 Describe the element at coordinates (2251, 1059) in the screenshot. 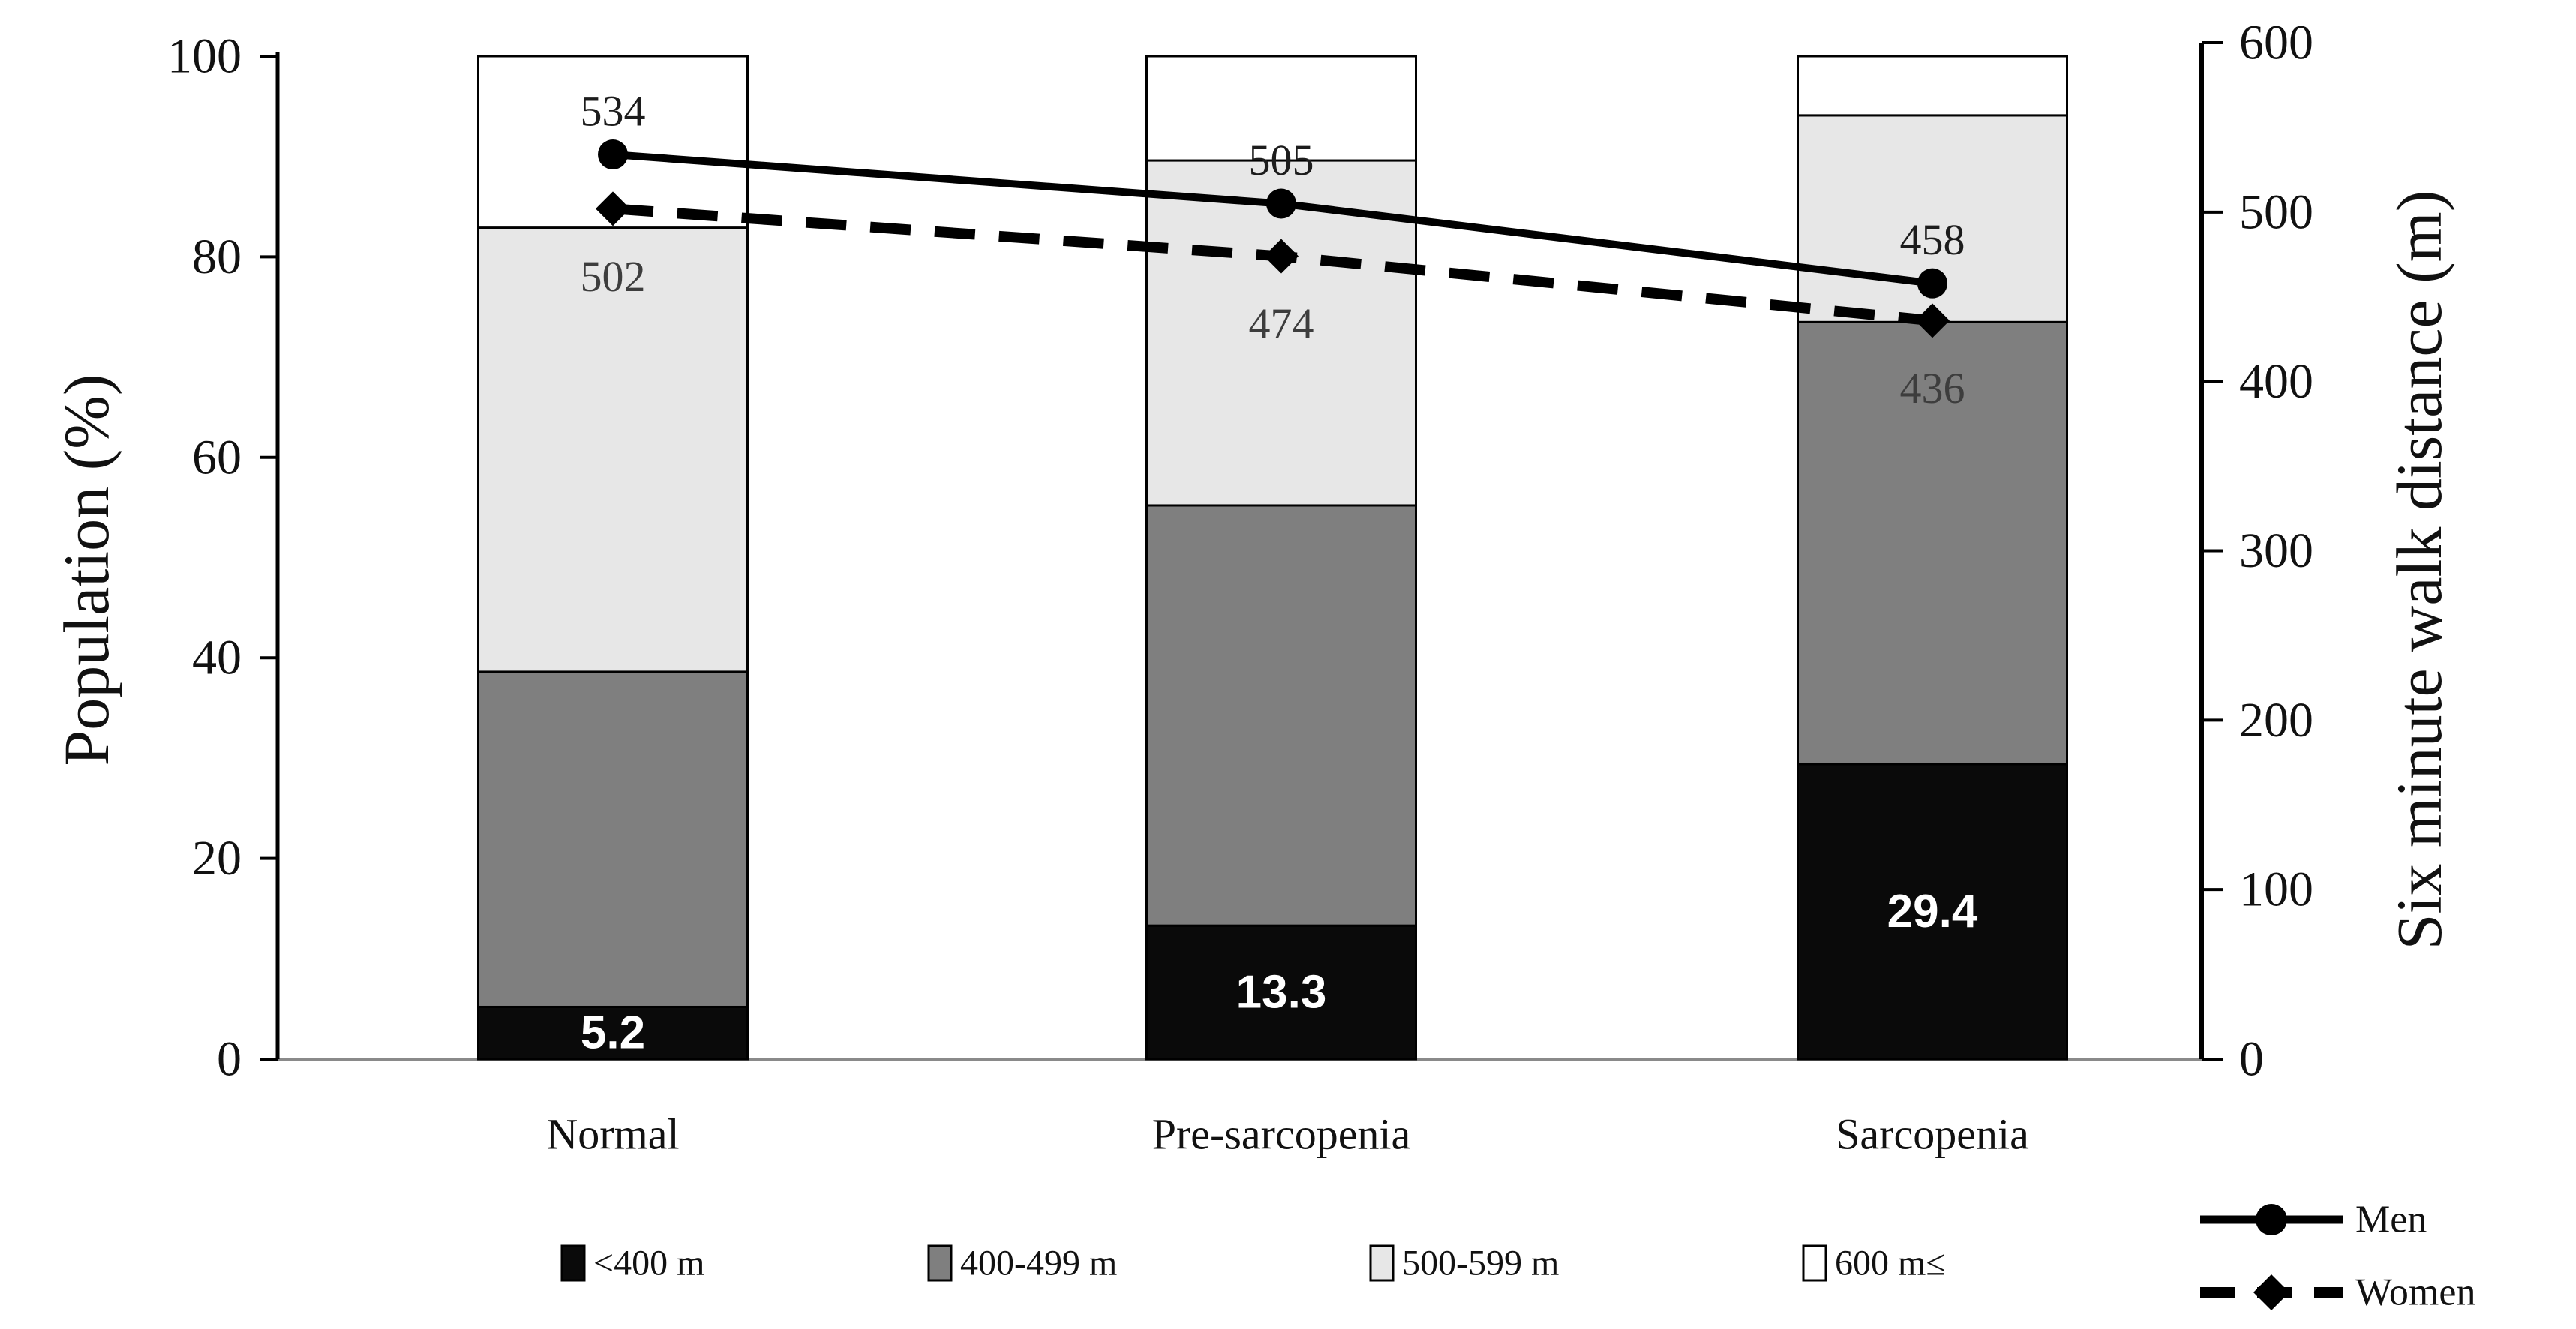

I see `right-axis-tick-label: 0` at that location.